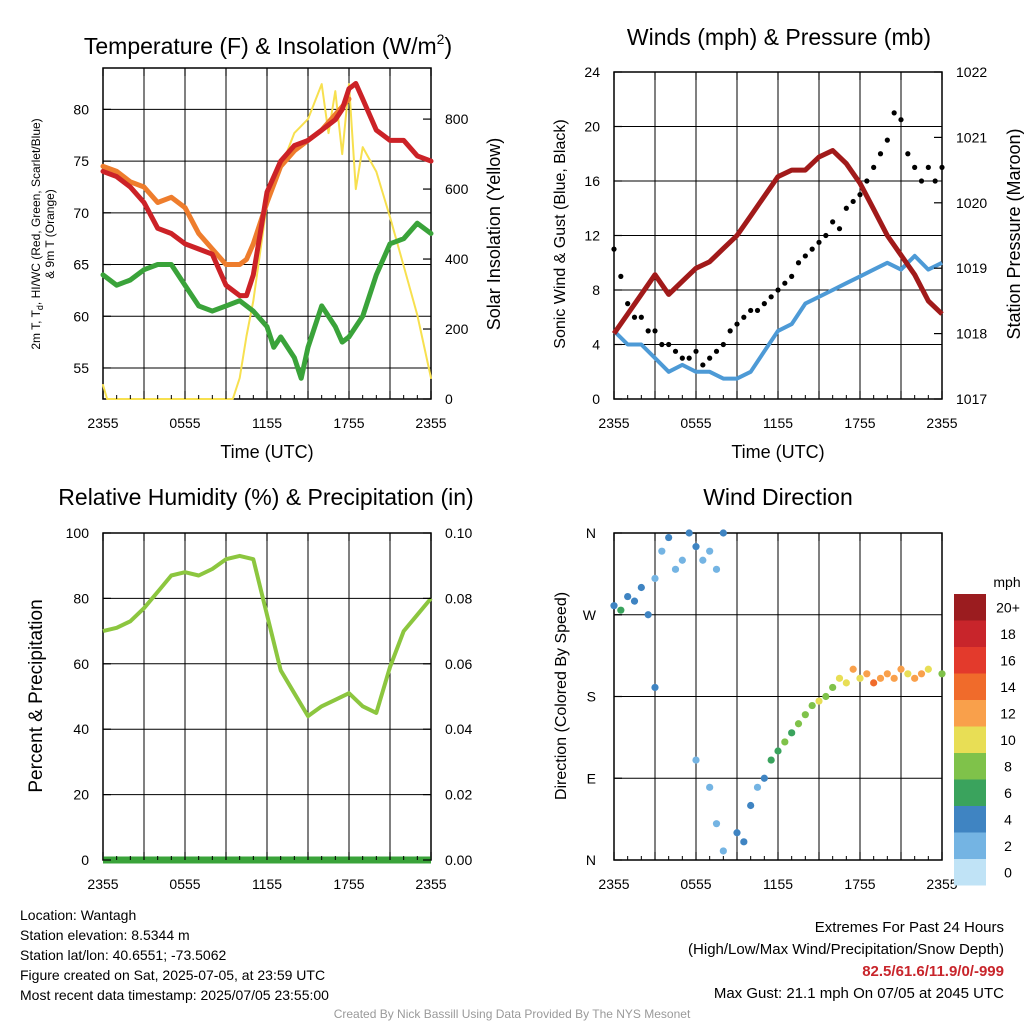 The image size is (1024, 1024). What do you see at coordinates (592, 236) in the screenshot?
I see `y-tick-label-left: 12` at bounding box center [592, 236].